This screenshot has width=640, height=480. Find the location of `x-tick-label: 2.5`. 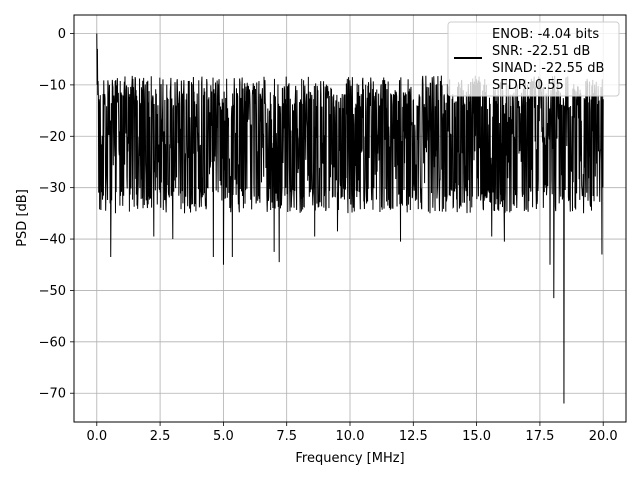

x-tick-label: 2.5 is located at coordinates (160, 436).